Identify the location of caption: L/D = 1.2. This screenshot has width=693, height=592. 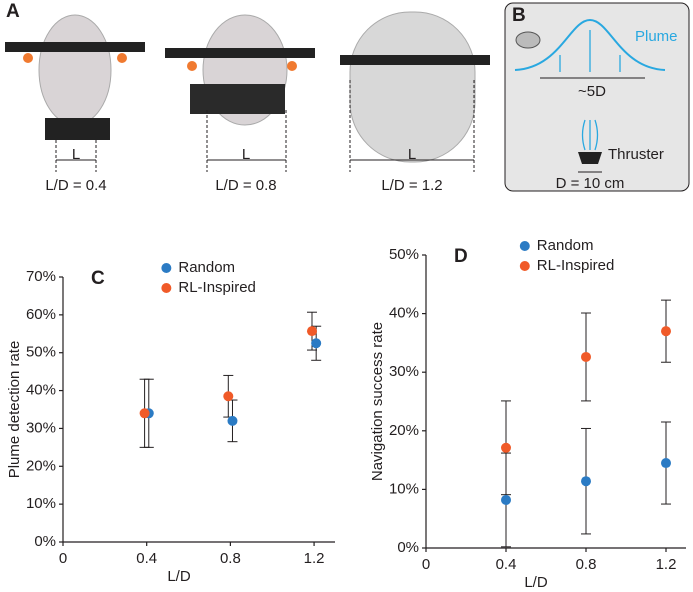
(411, 185).